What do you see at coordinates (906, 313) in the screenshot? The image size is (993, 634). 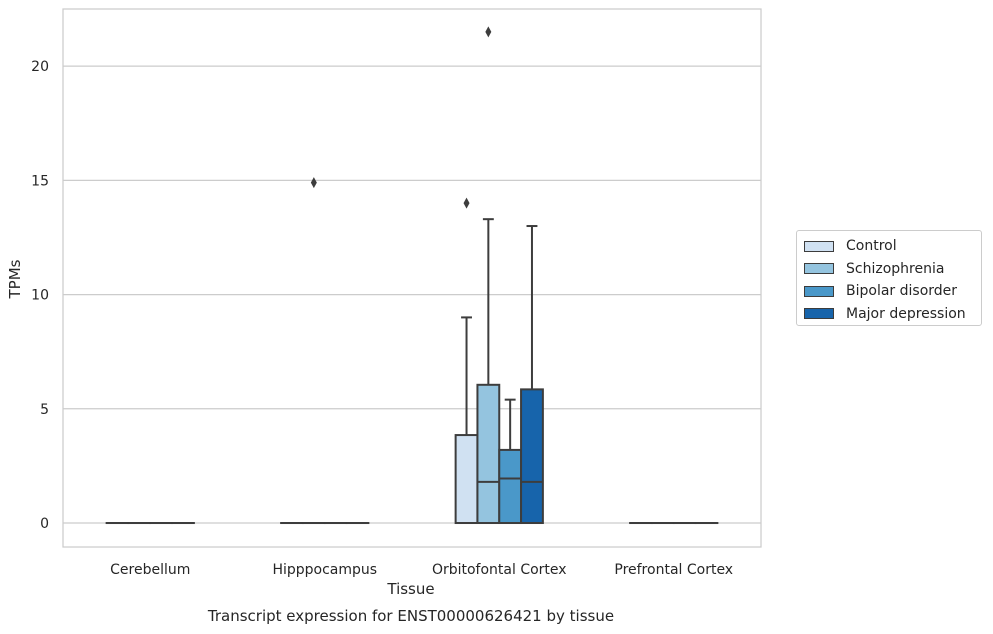 I see `legend-label-major-depression: Major depression` at bounding box center [906, 313].